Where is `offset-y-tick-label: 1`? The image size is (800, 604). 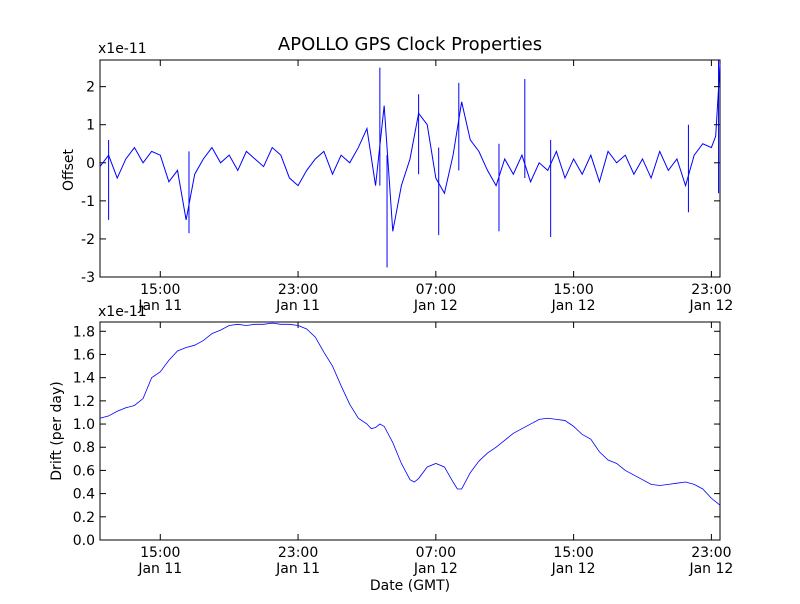
offset-y-tick-label: 1 is located at coordinates (90, 126).